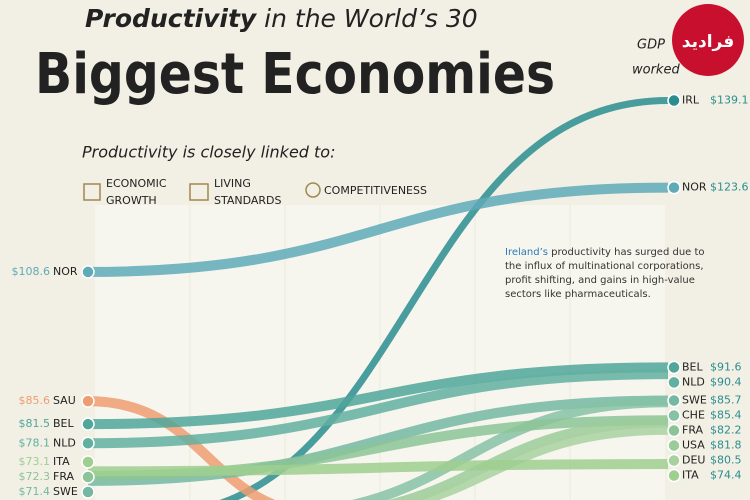 Image resolution: width=750 pixels, height=500 pixels. Describe the element at coordinates (171, 18) in the screenshot. I see `title-bold: Productivity` at that location.